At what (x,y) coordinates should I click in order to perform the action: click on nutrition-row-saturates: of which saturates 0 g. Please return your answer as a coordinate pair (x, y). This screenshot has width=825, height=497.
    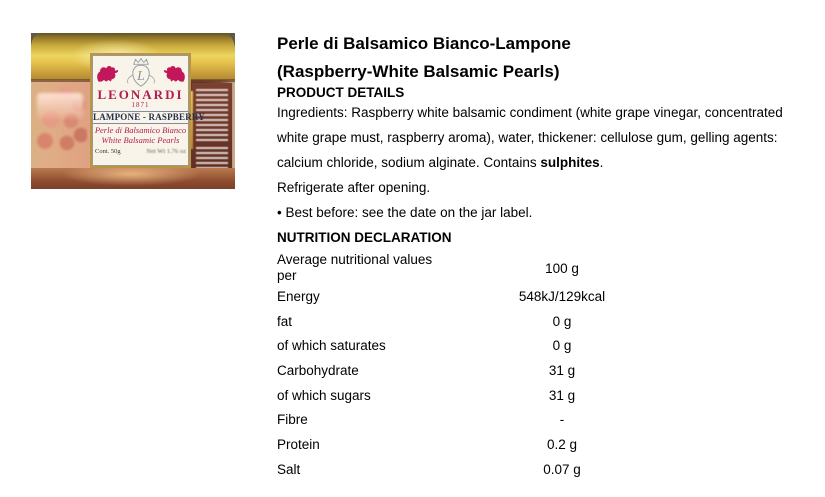
    Looking at the image, I should click on (535, 345).